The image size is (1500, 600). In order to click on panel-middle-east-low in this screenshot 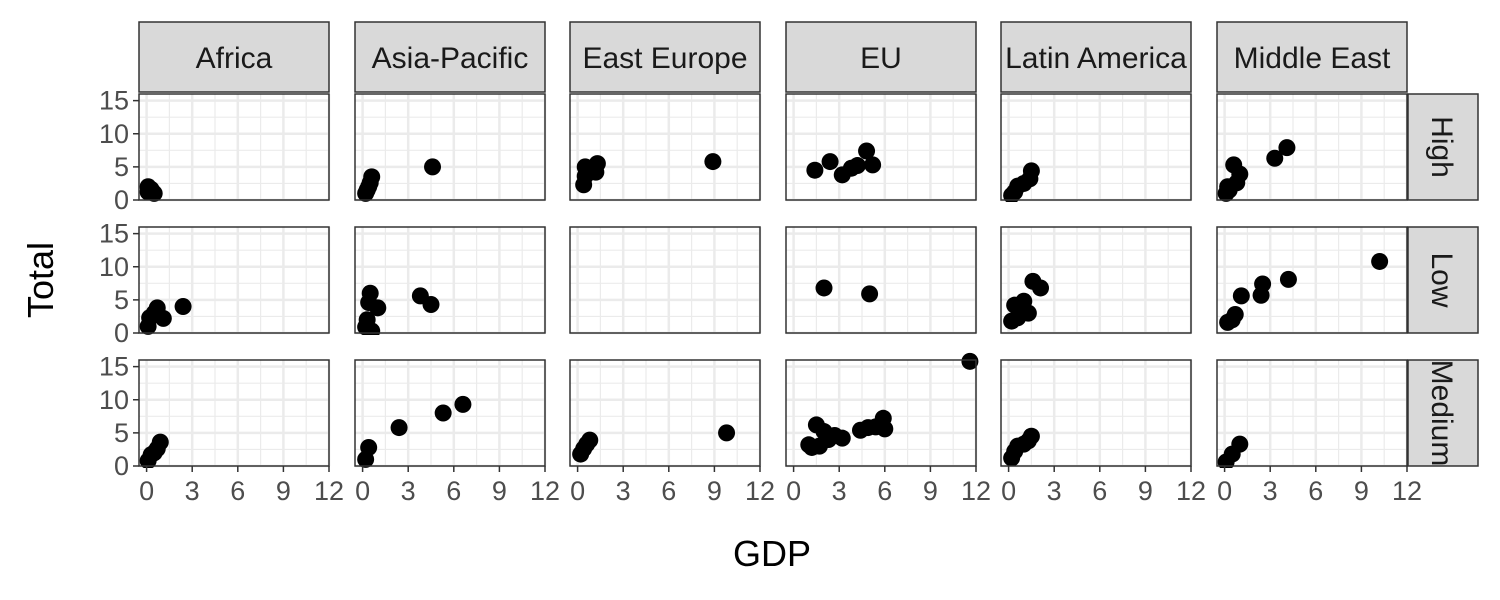, I will do `click(1312, 280)`.